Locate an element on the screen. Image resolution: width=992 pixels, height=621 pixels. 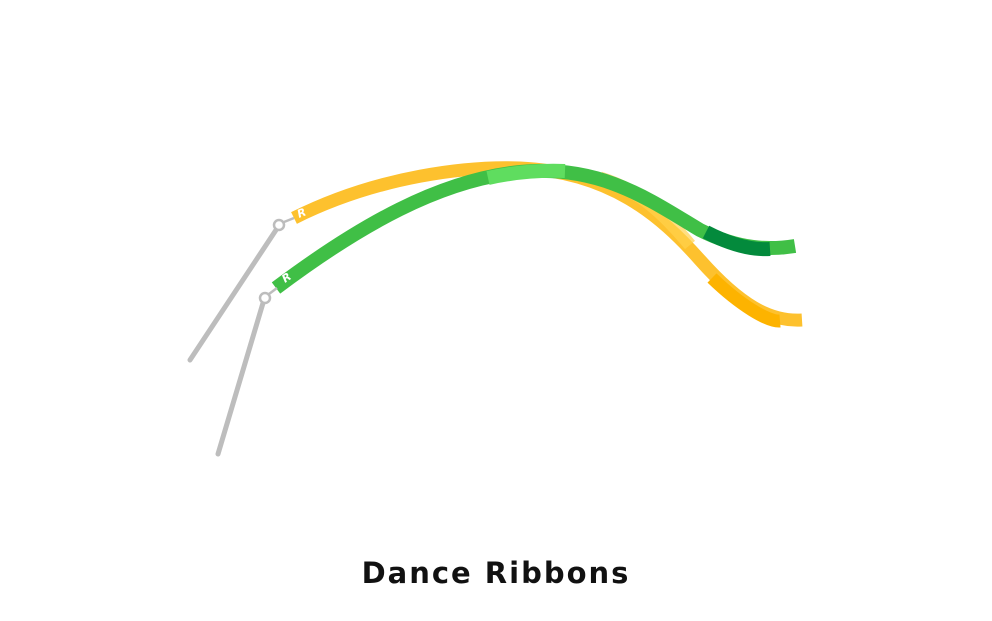
yellow-ribbon-shade is located at coordinates (746, 299).